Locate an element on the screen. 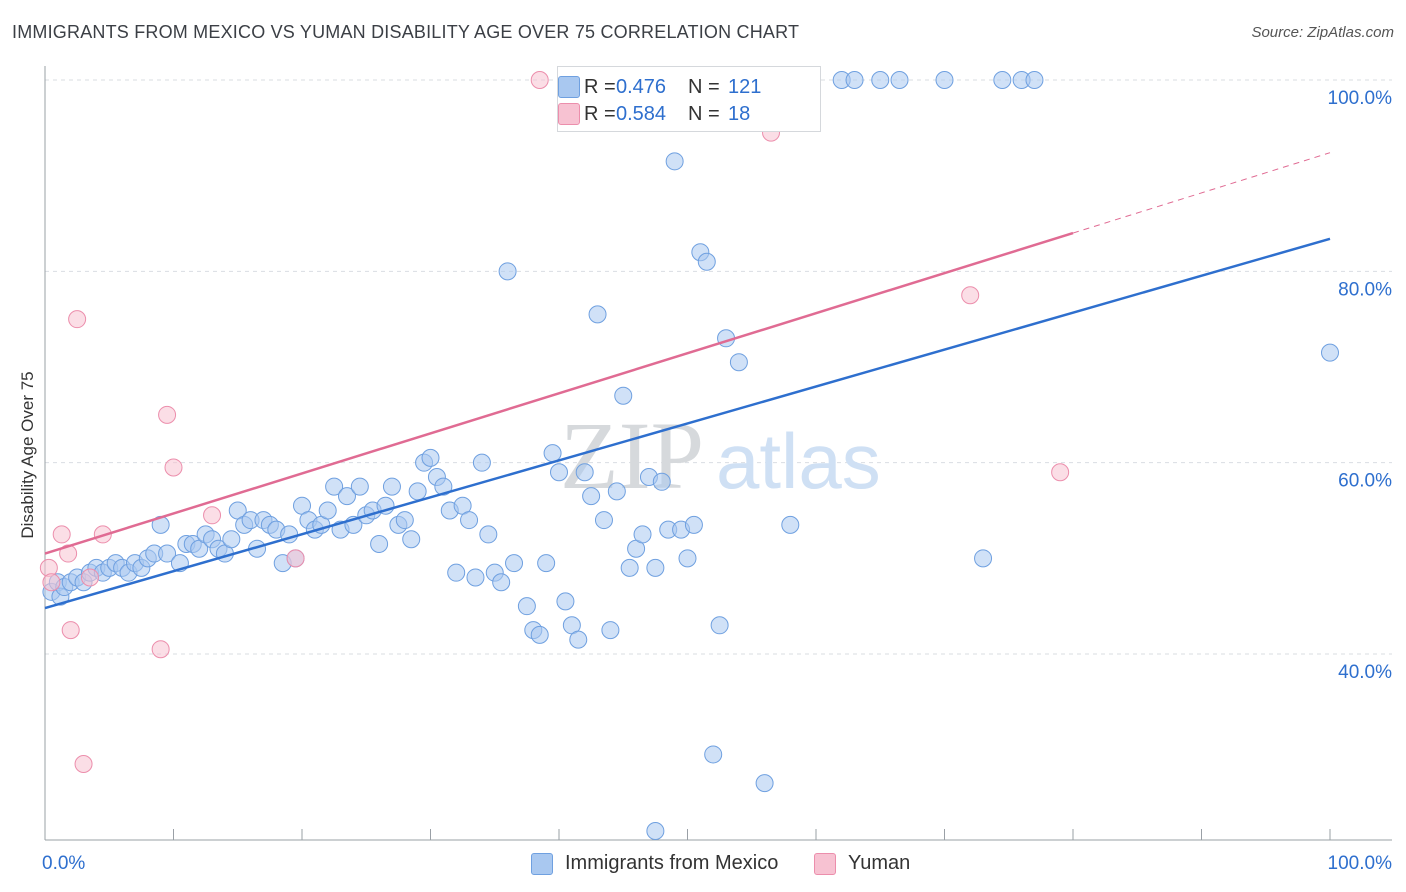 This screenshot has height=892, width=1406. legend-row-yuman: R = 0.584 N = 18 is located at coordinates (654, 114).